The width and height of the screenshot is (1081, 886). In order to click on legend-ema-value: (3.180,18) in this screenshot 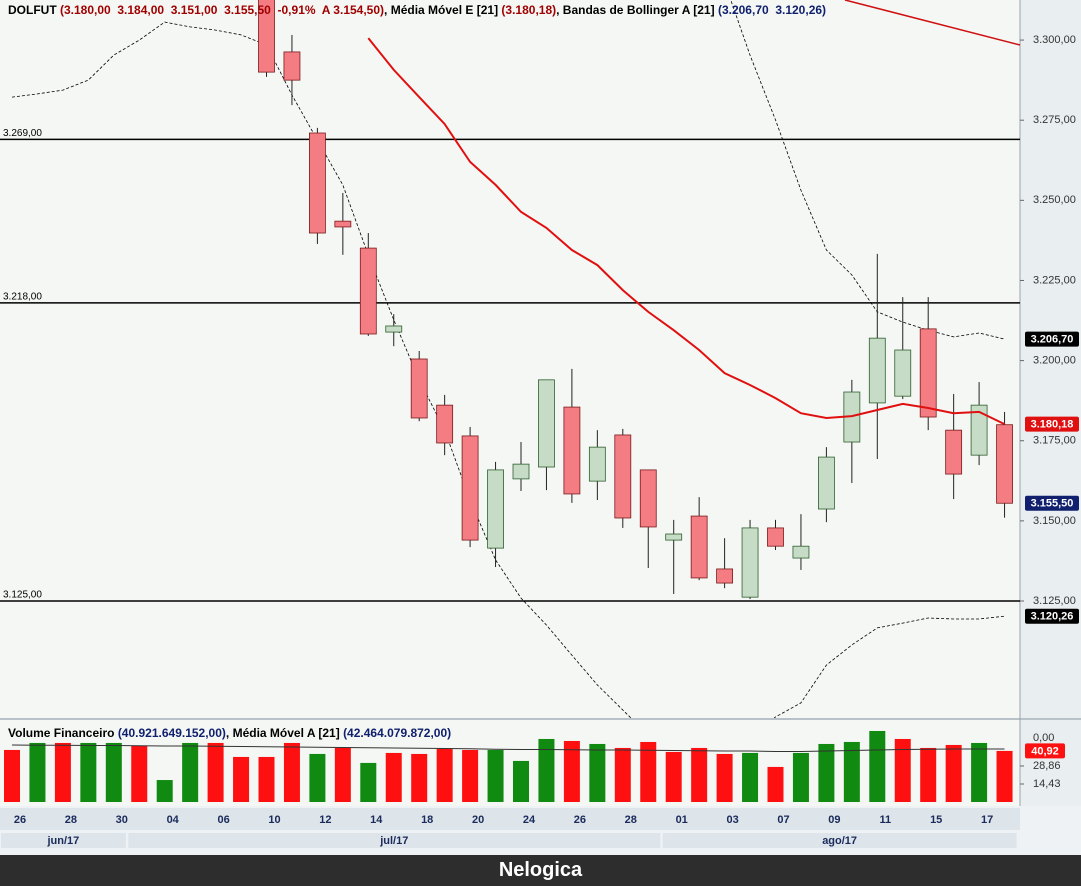, I will do `click(529, 10)`.